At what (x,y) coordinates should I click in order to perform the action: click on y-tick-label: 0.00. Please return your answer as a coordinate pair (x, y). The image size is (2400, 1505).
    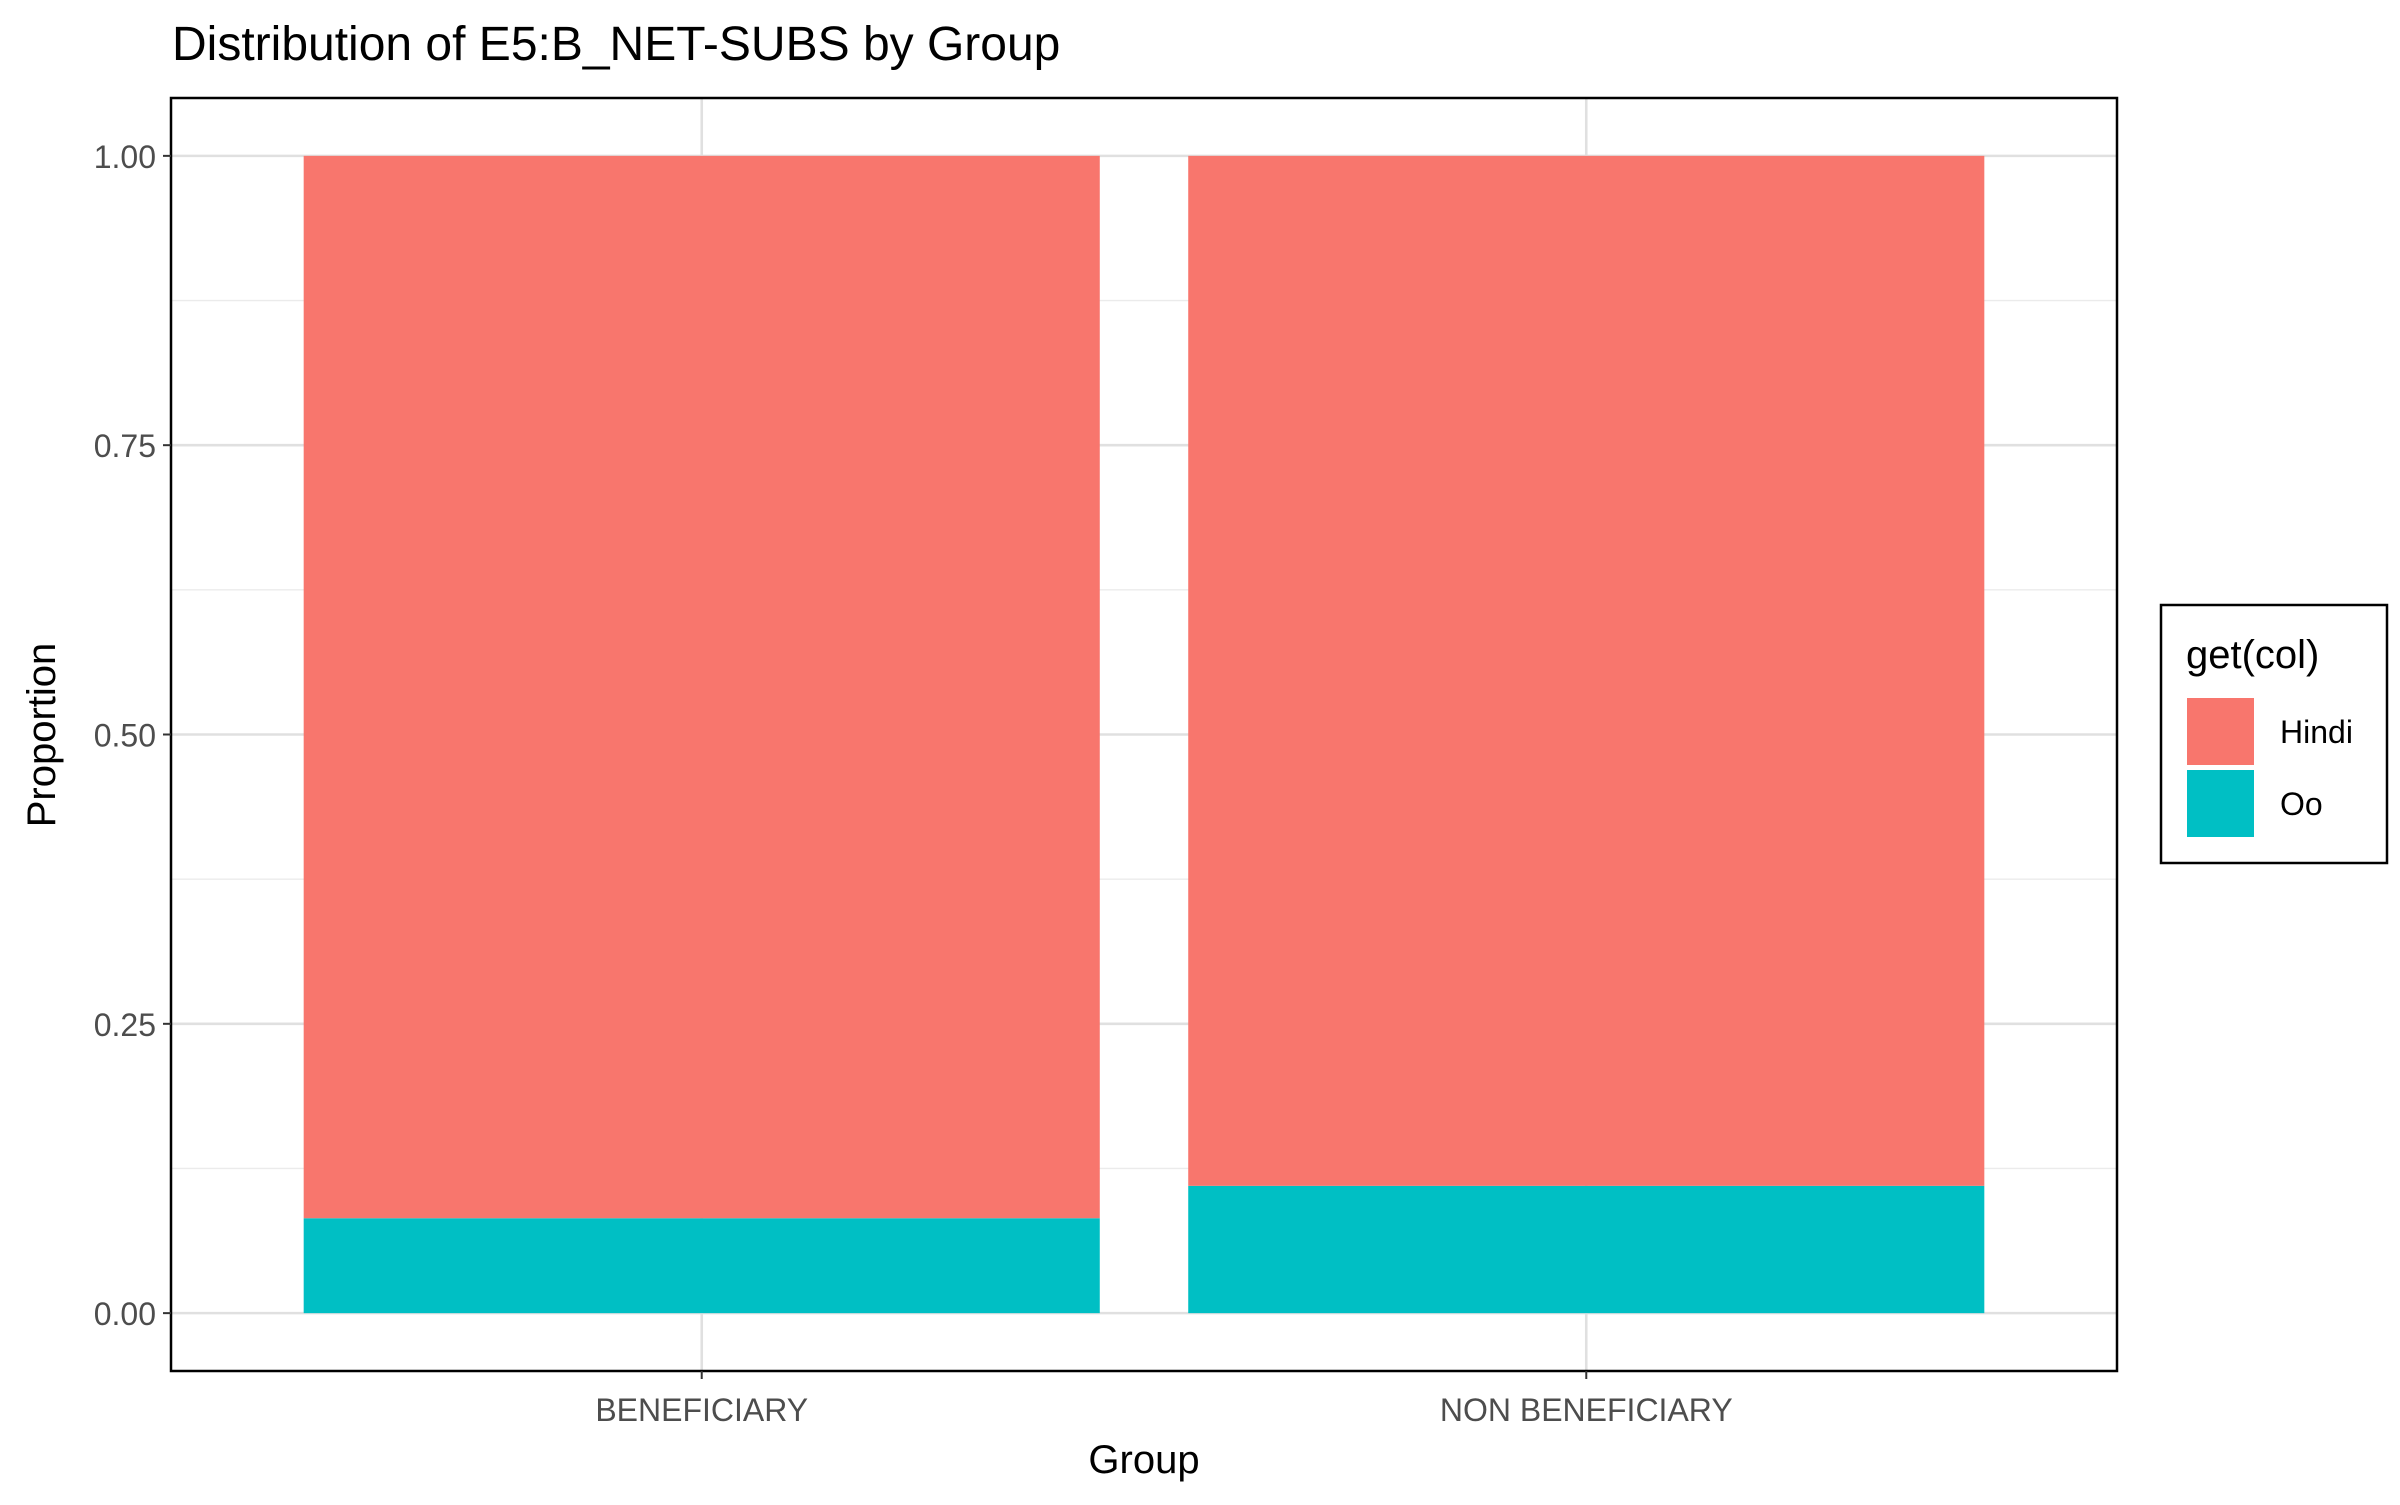
    Looking at the image, I should click on (125, 1314).